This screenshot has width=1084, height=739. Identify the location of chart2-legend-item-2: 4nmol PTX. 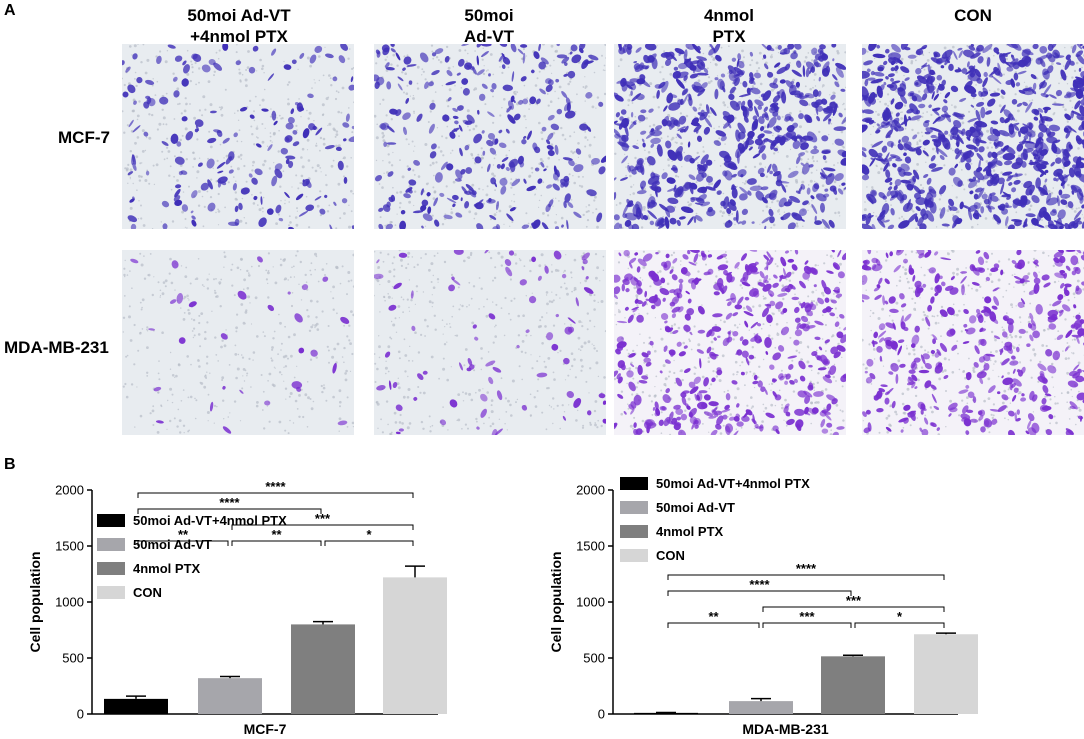
(690, 531).